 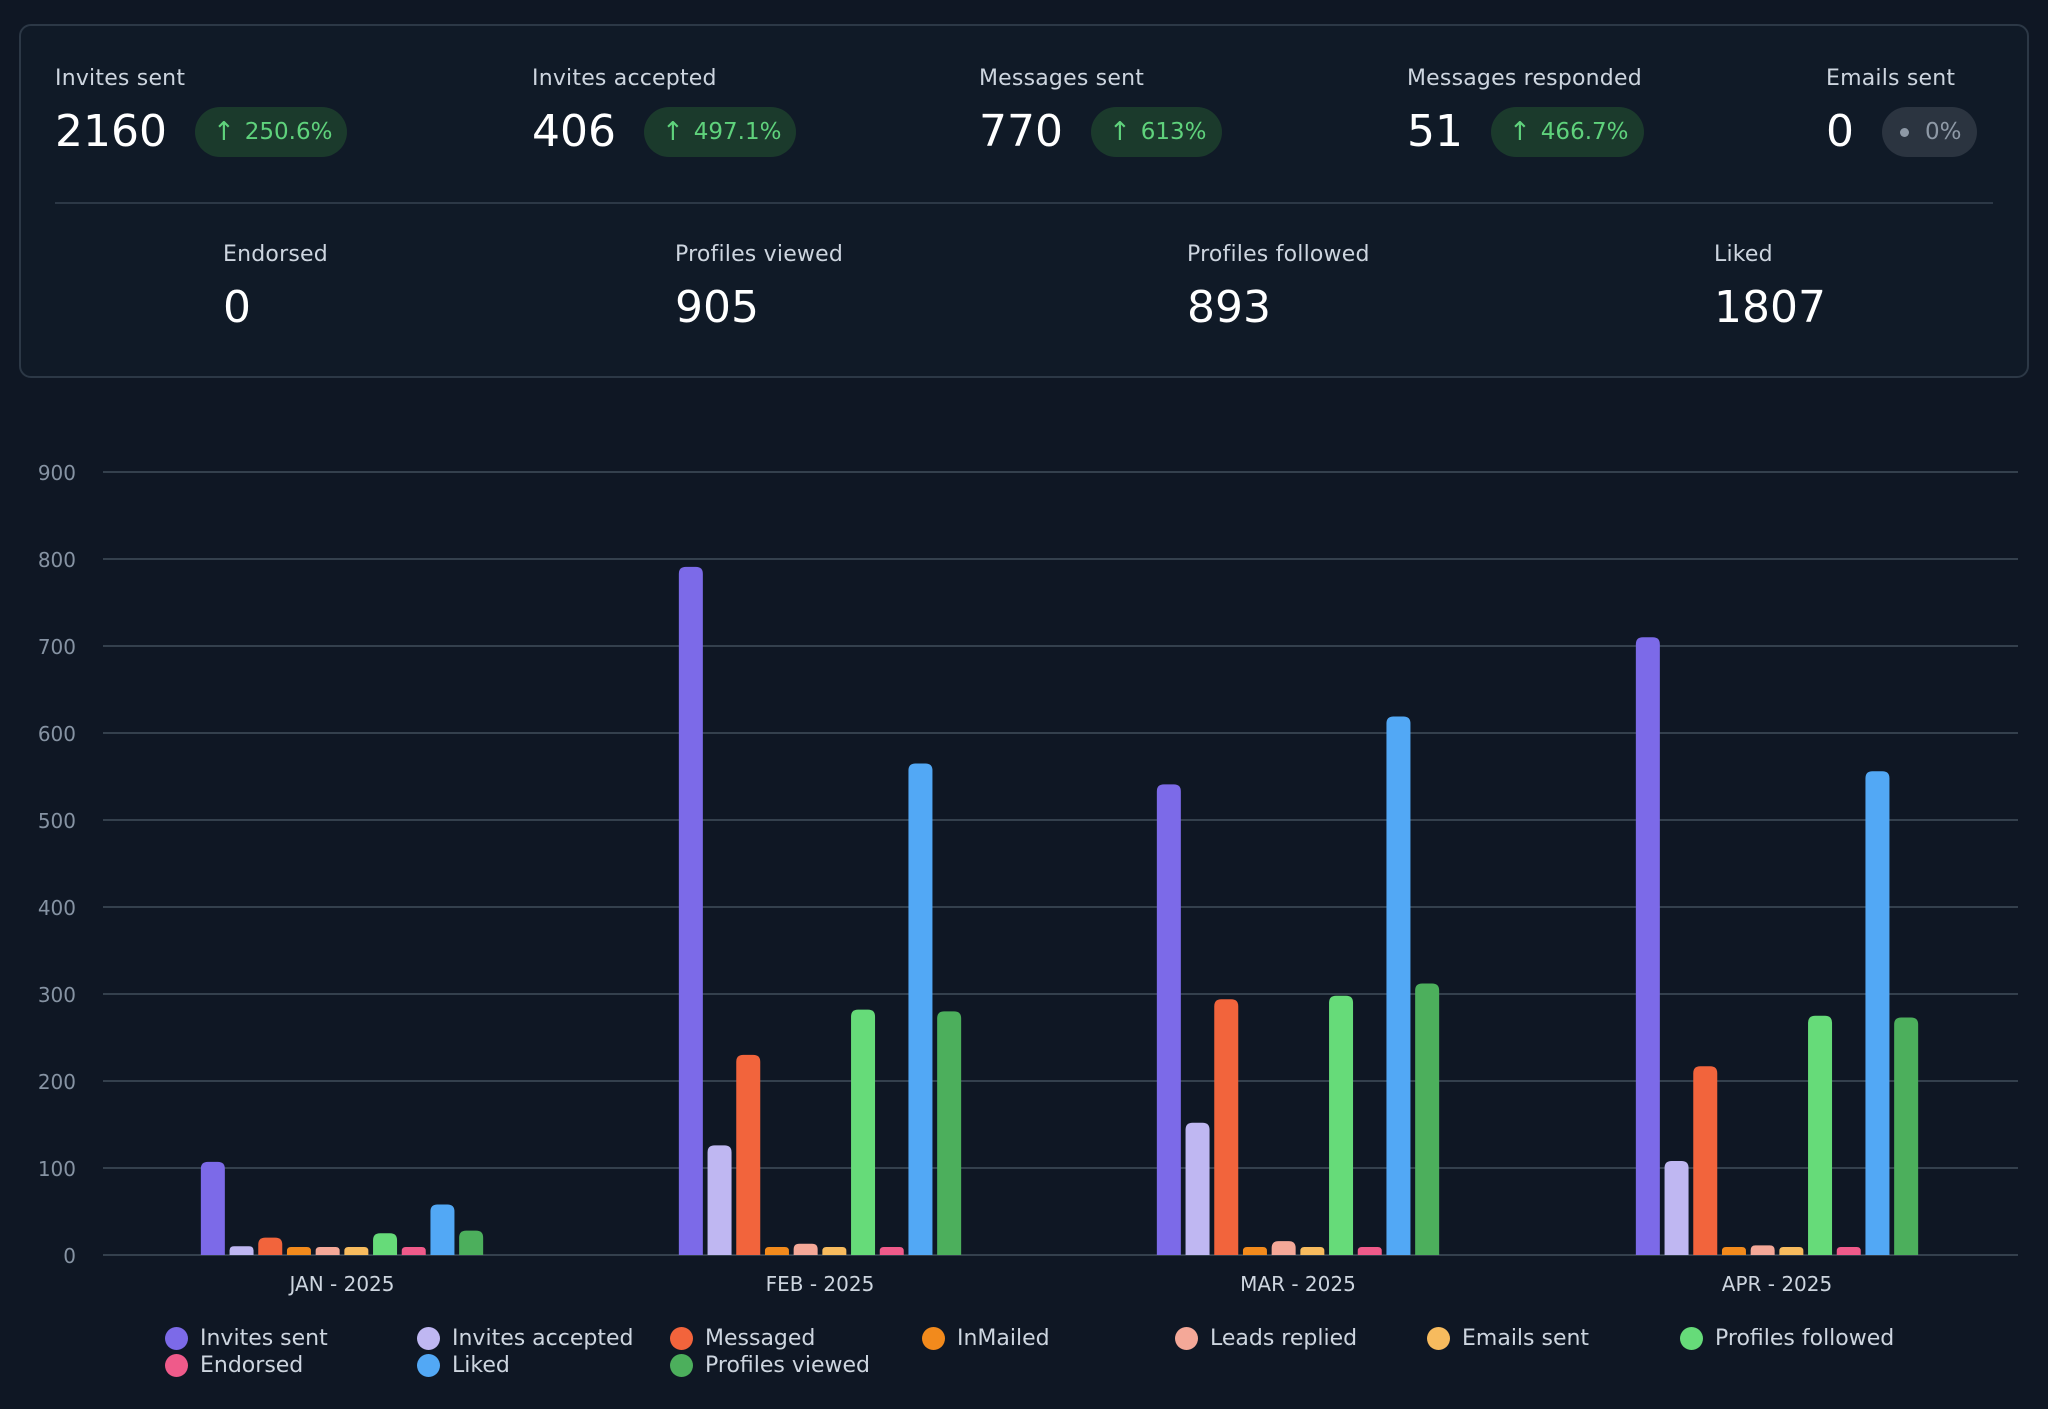 What do you see at coordinates (57, 995) in the screenshot?
I see `y-tick-label: 300` at bounding box center [57, 995].